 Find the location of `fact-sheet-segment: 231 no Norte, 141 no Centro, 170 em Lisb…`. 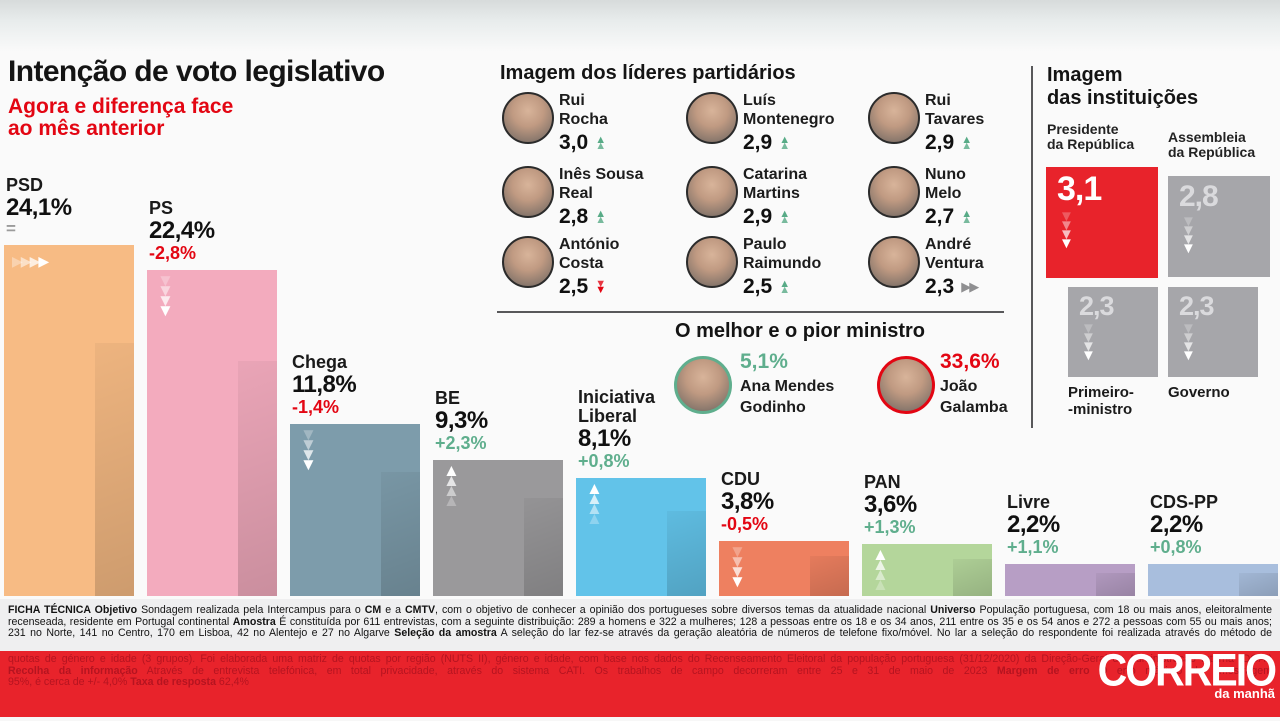

fact-sheet-segment: 231 no Norte, 141 no Centro, 170 em Lisb… is located at coordinates (201, 633).